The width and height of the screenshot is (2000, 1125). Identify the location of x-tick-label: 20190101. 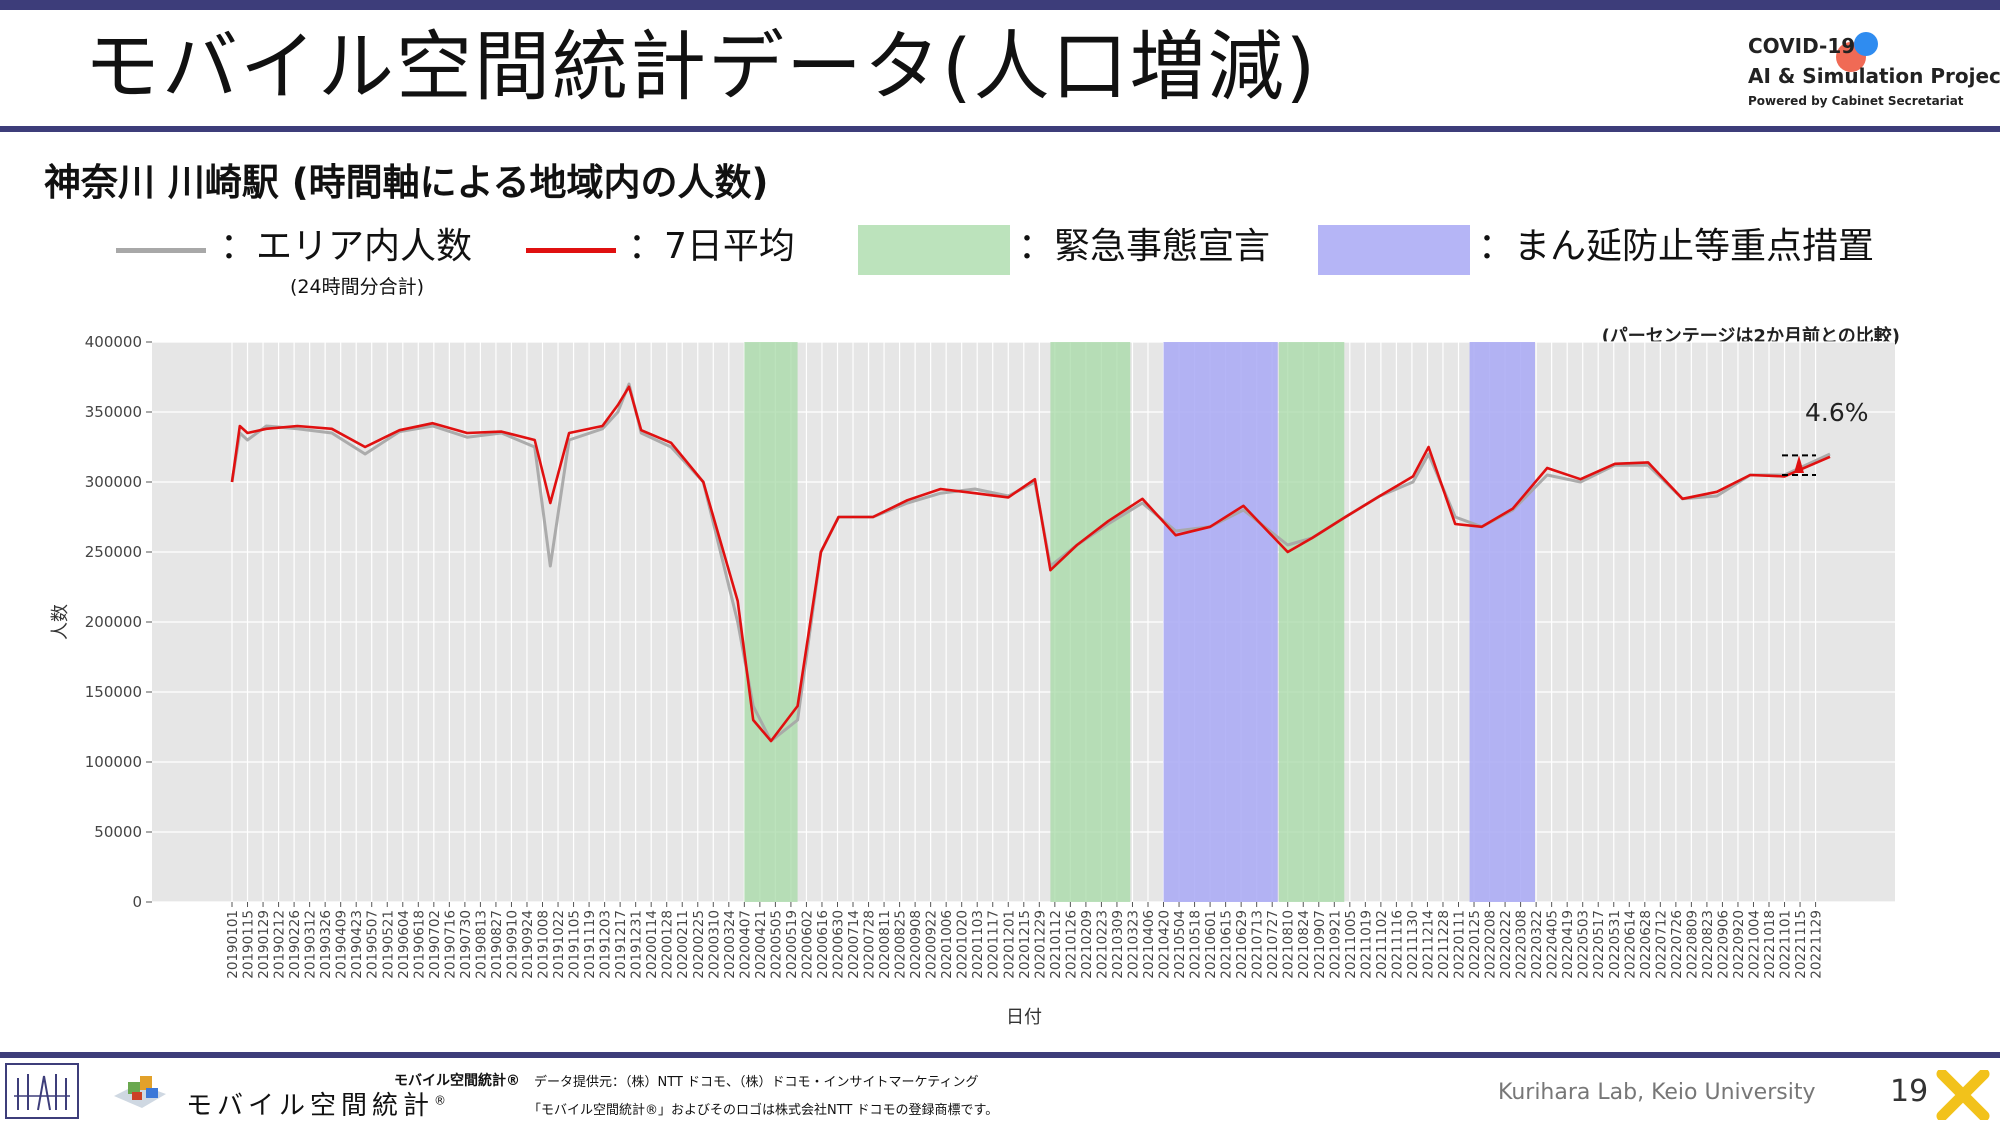
(233, 944).